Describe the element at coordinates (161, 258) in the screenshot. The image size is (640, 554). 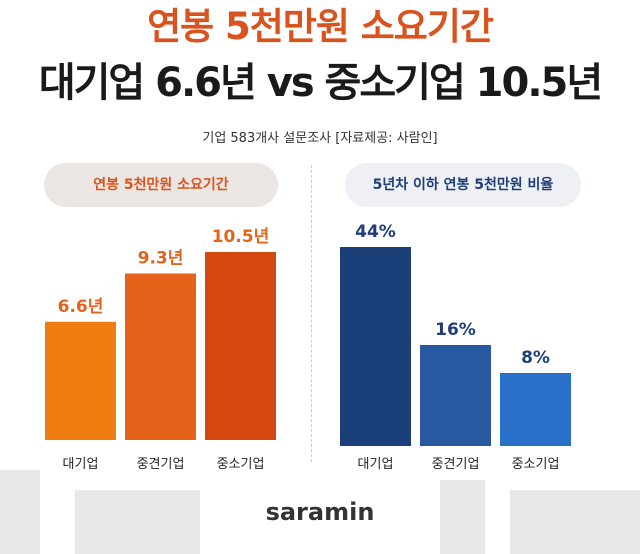
I see `data-label: 9.3년` at that location.